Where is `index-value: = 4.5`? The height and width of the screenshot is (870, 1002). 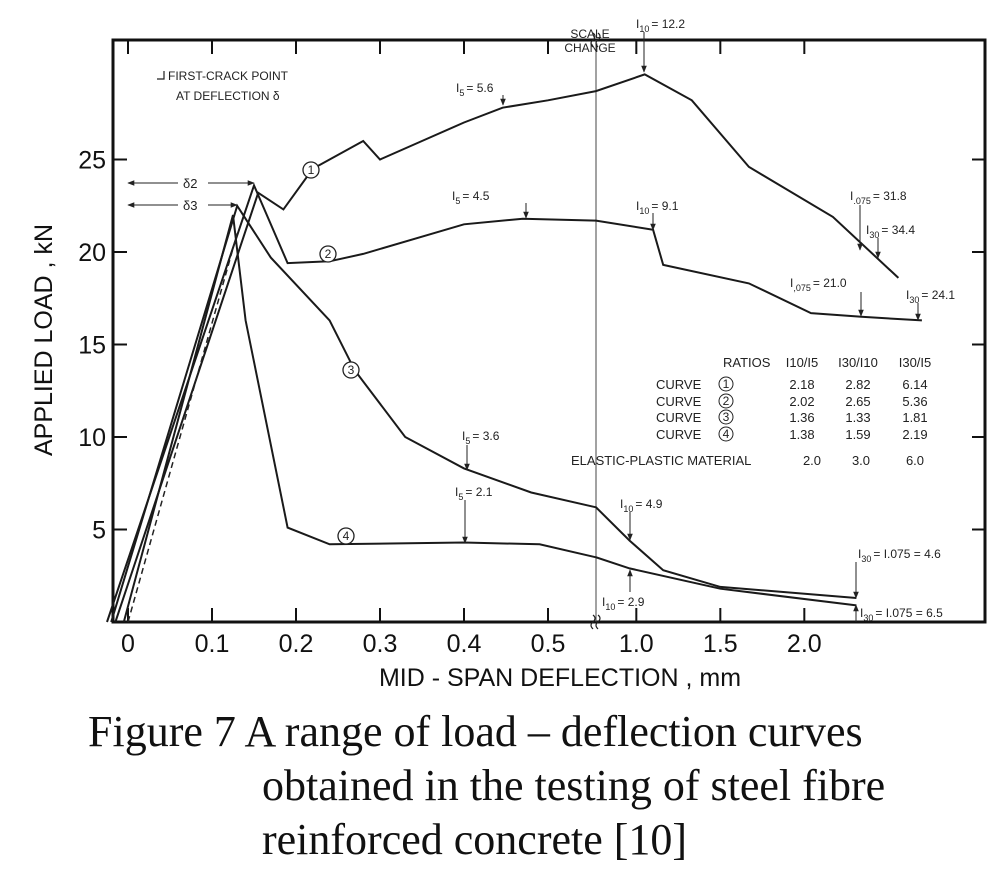 index-value: = 4.5 is located at coordinates (475, 196).